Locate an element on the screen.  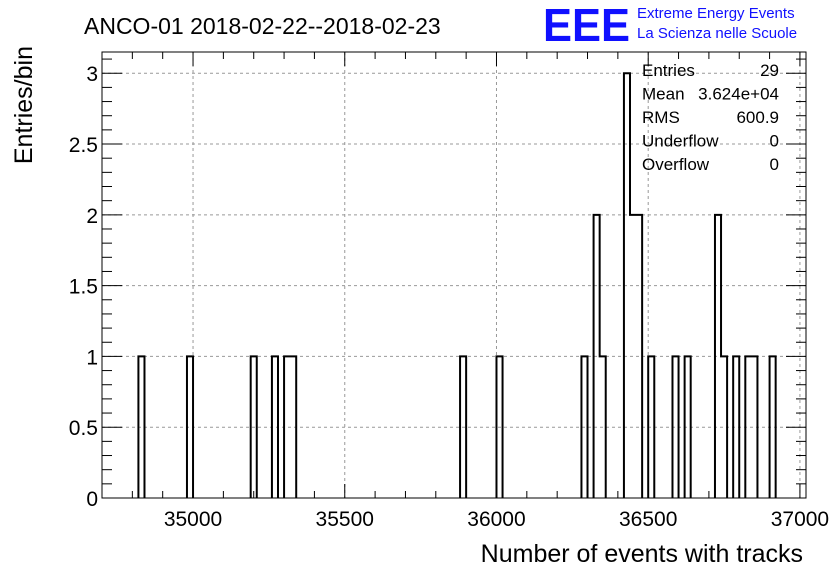
x-tick-label: 36500 is located at coordinates (648, 519).